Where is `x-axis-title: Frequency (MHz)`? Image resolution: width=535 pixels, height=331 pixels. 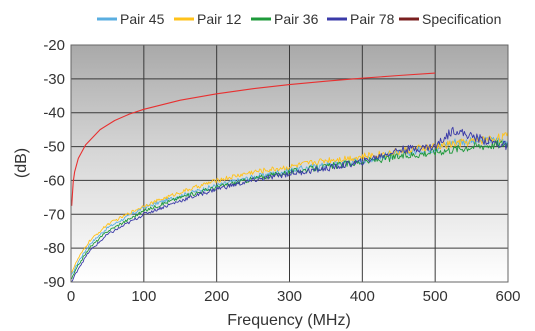 x-axis-title: Frequency (MHz) is located at coordinates (289, 320).